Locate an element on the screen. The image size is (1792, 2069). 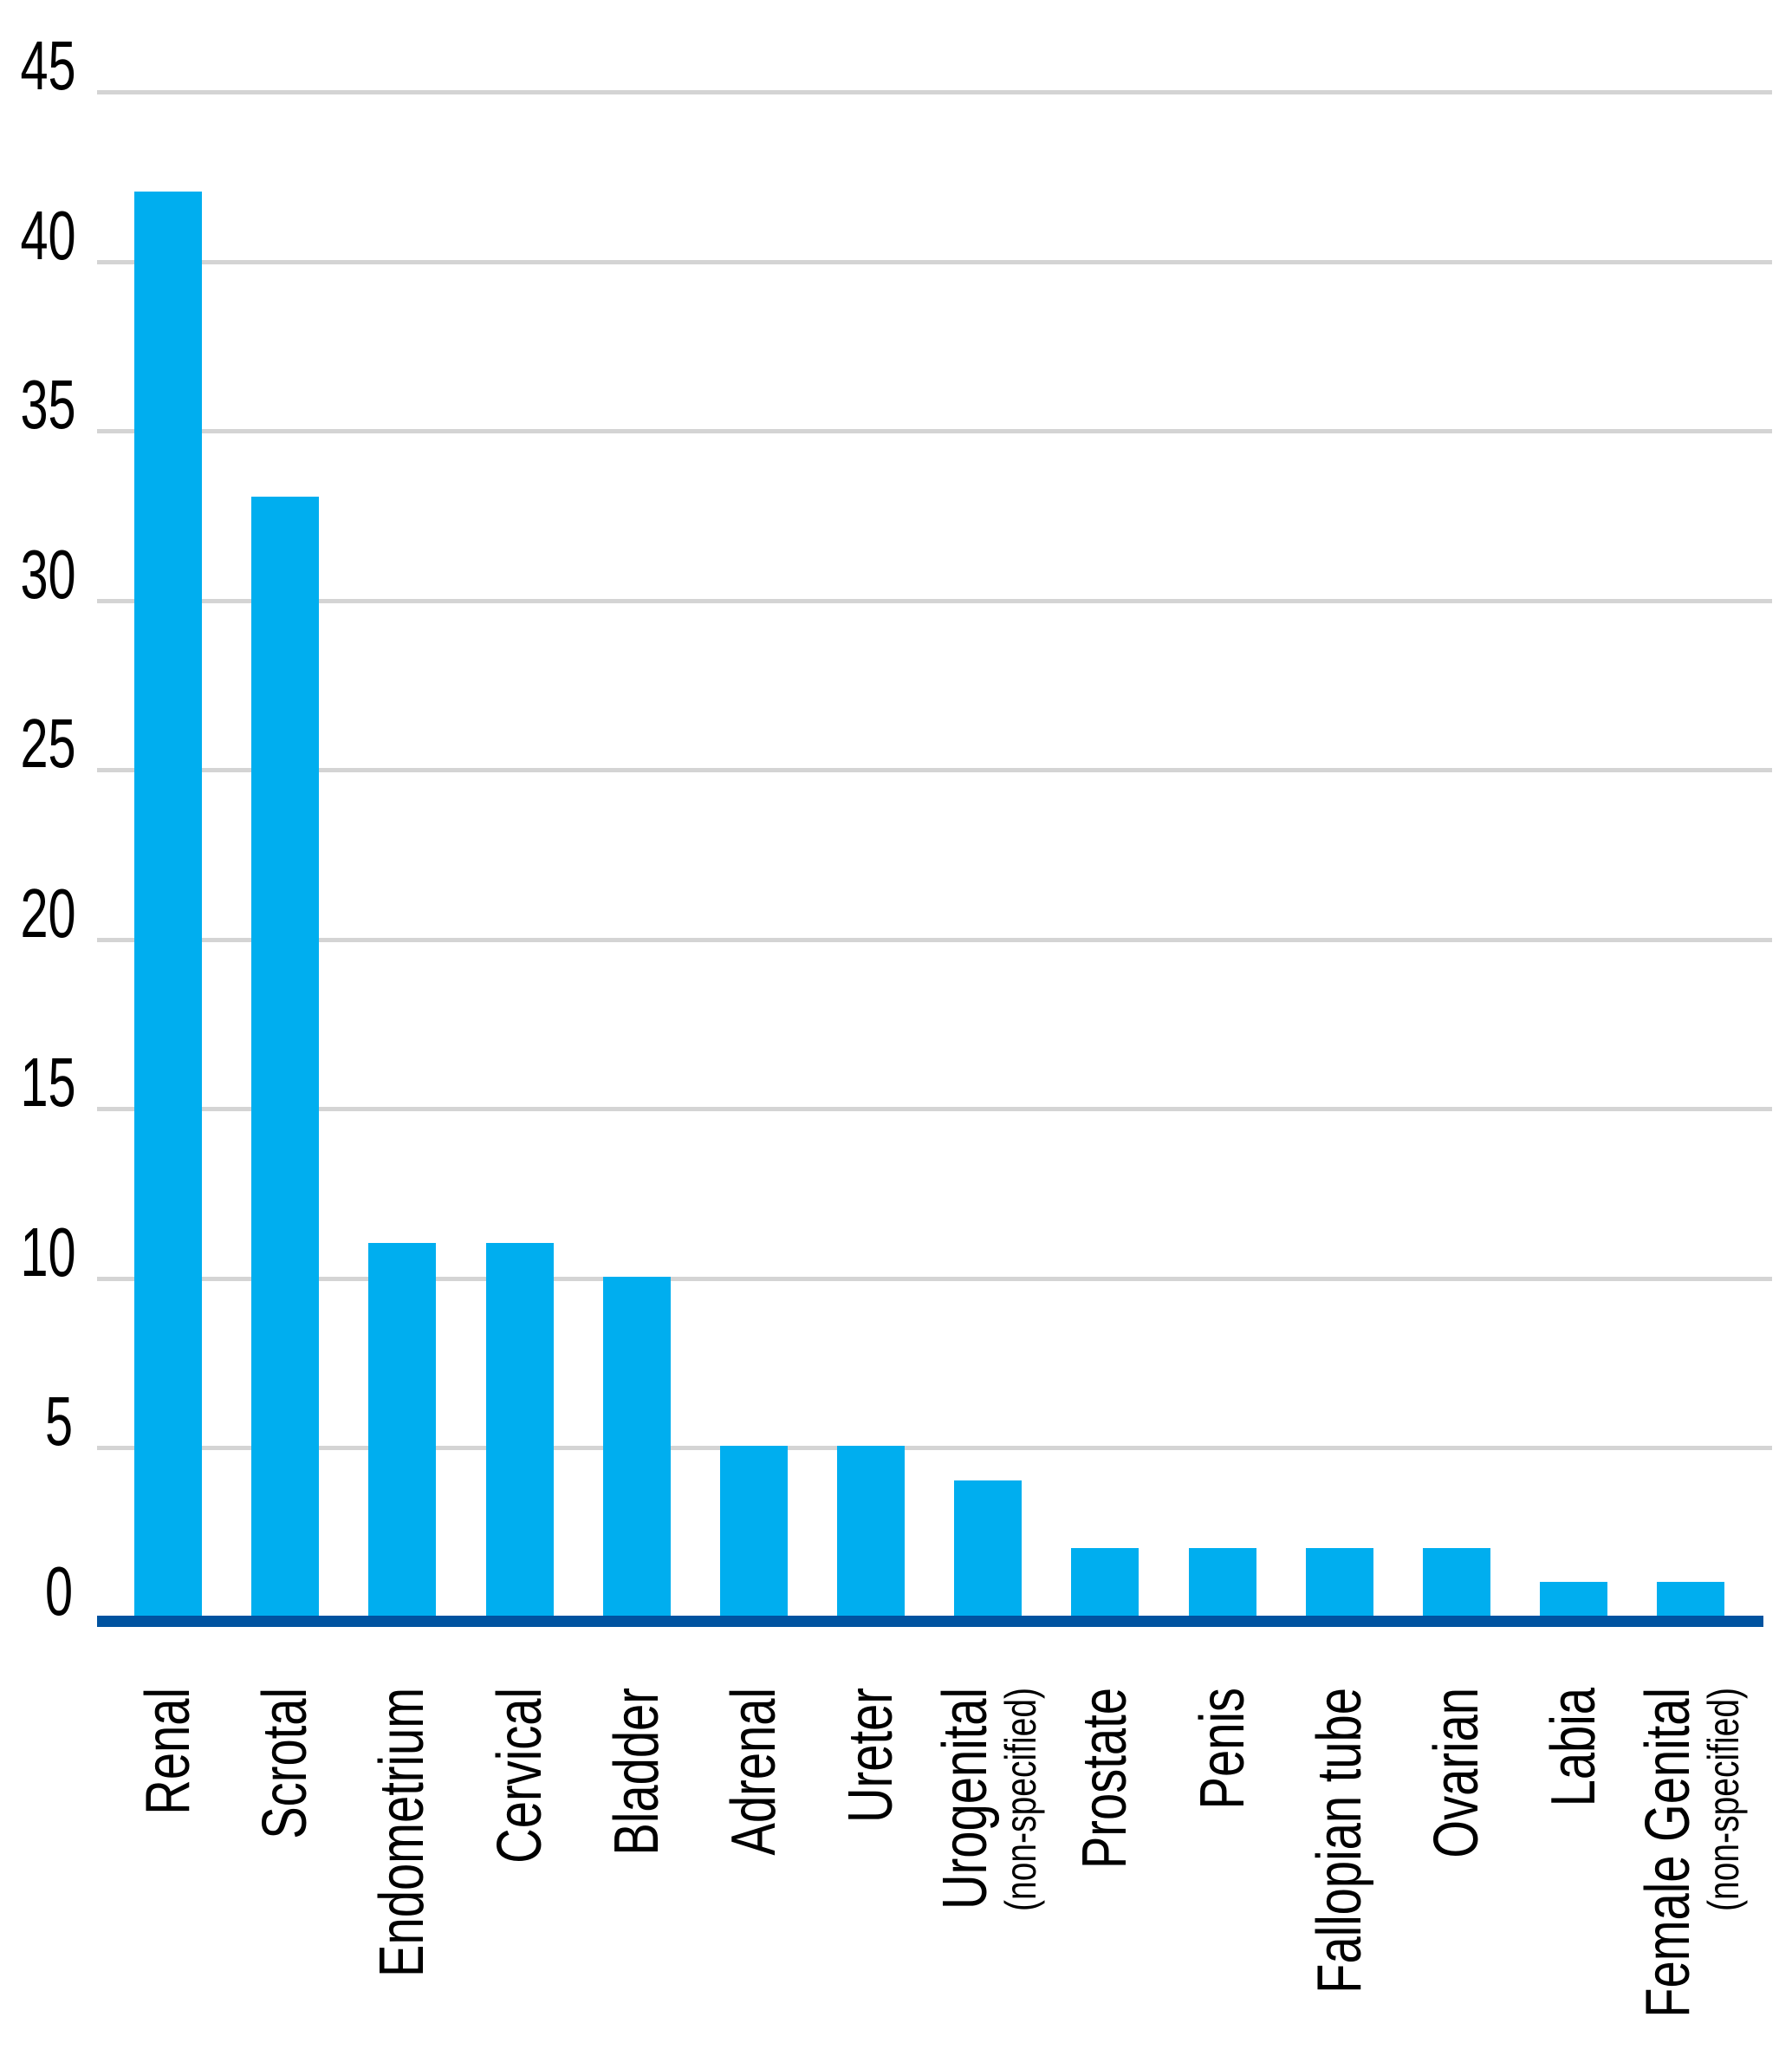
y-tick-label: 10 is located at coordinates (48, 1252).